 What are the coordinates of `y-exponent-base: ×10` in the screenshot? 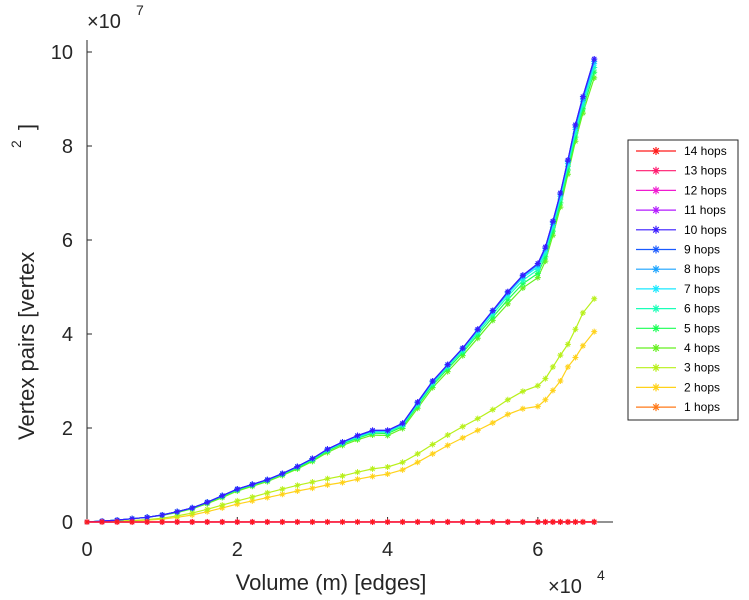 It's located at (104, 22).